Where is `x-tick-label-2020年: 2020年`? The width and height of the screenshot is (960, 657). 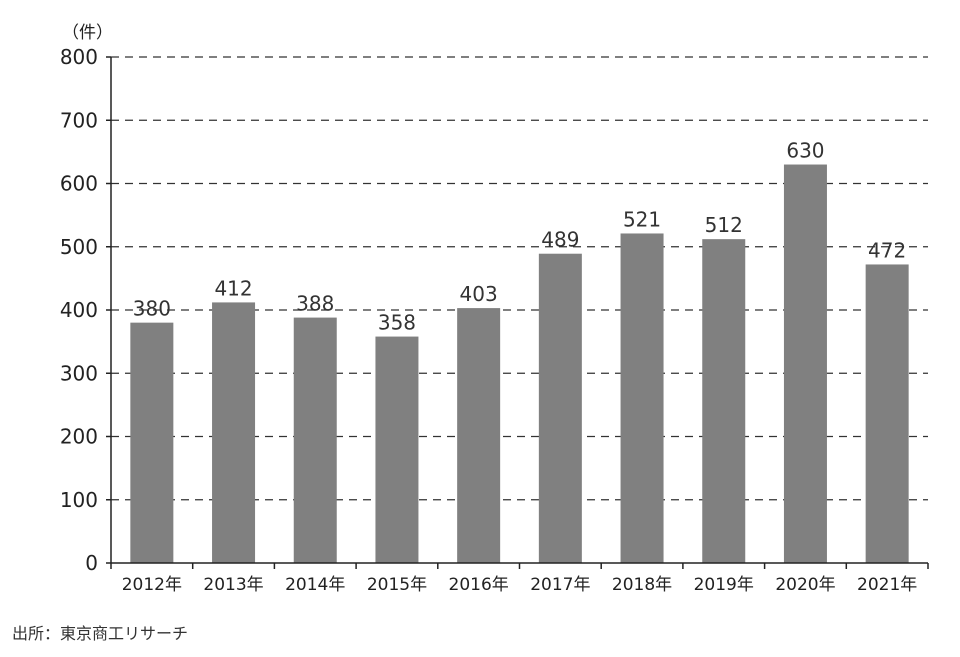 x-tick-label-2020年: 2020年 is located at coordinates (805, 585).